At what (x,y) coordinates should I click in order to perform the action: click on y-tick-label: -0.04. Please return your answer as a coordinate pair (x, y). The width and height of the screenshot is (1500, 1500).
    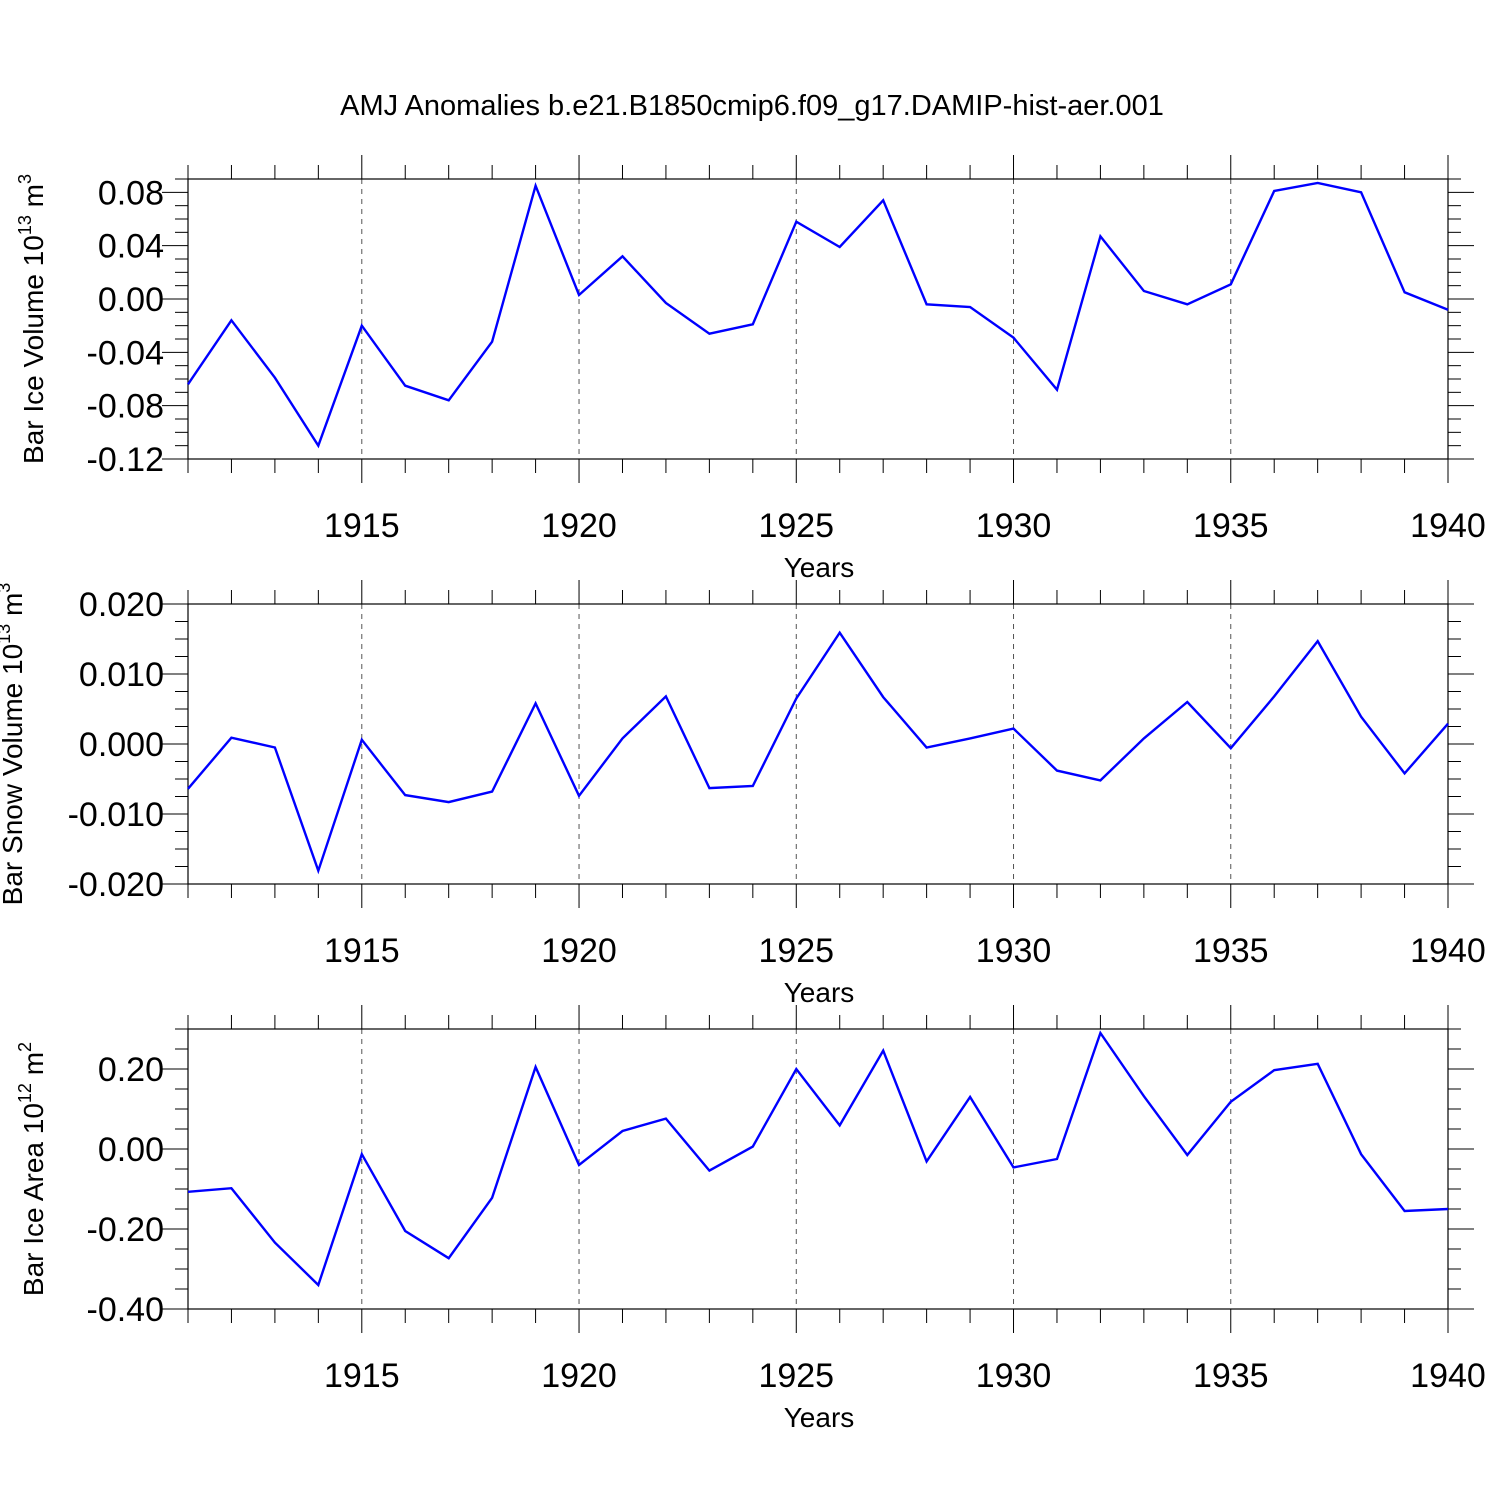
    Looking at the image, I should click on (126, 353).